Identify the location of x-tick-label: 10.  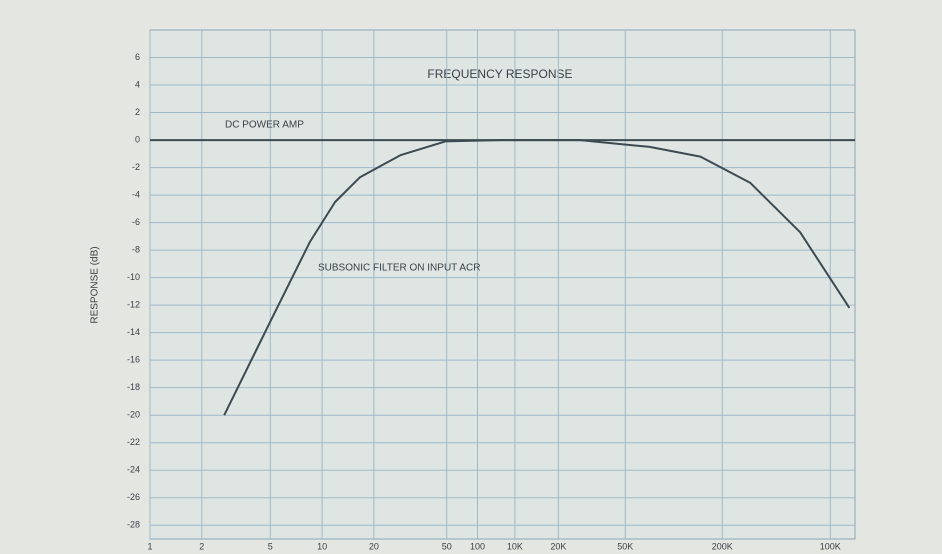
(322, 546).